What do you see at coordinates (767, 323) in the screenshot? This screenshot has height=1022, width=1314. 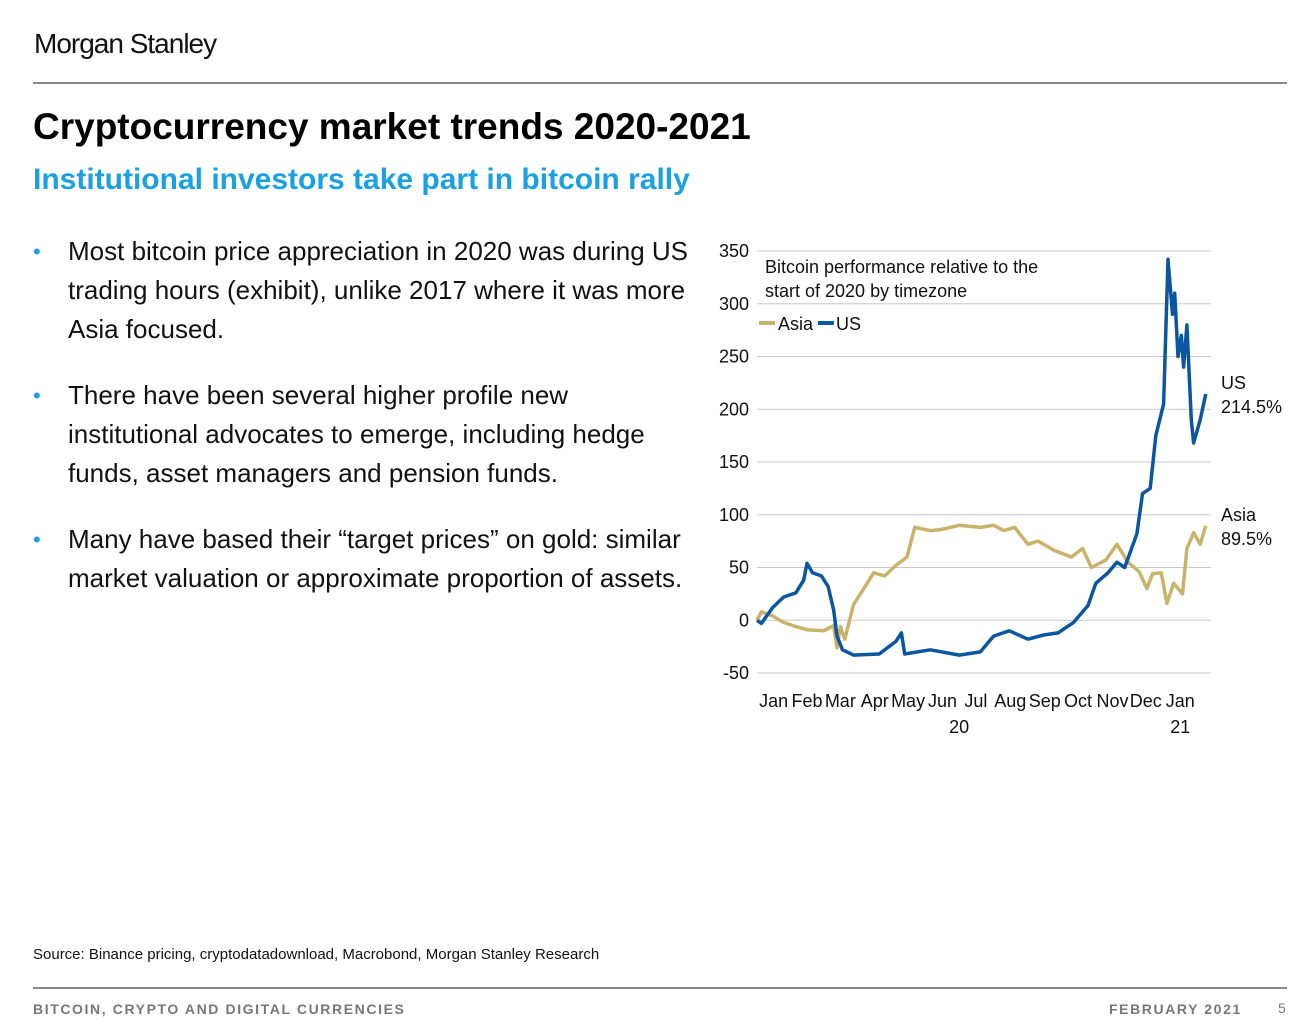 I see `legend-asia-swatch` at bounding box center [767, 323].